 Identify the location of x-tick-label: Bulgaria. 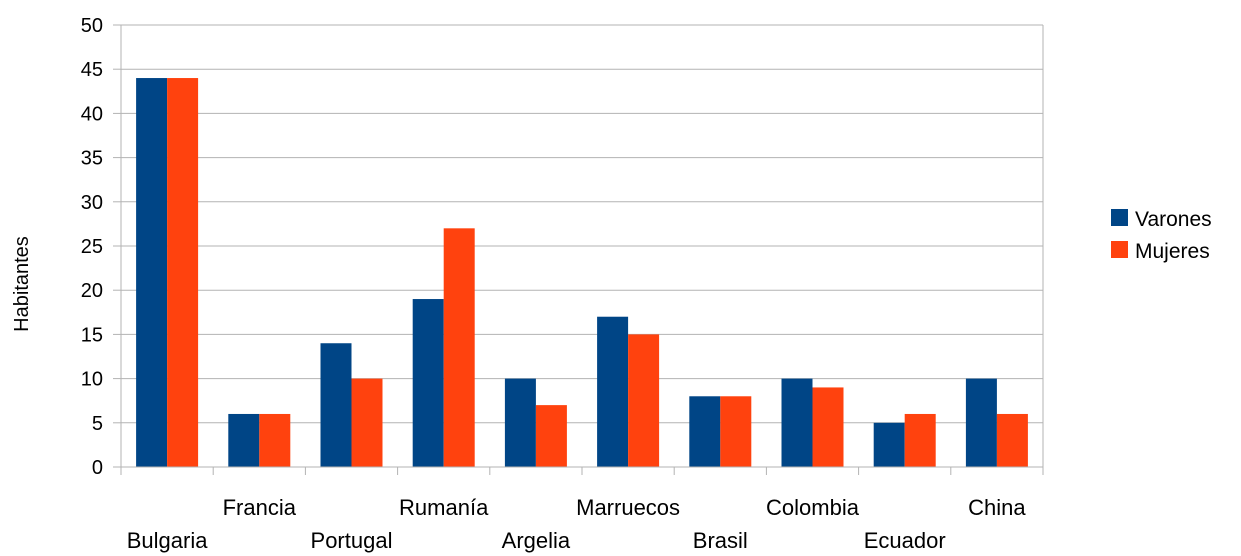
(167, 540).